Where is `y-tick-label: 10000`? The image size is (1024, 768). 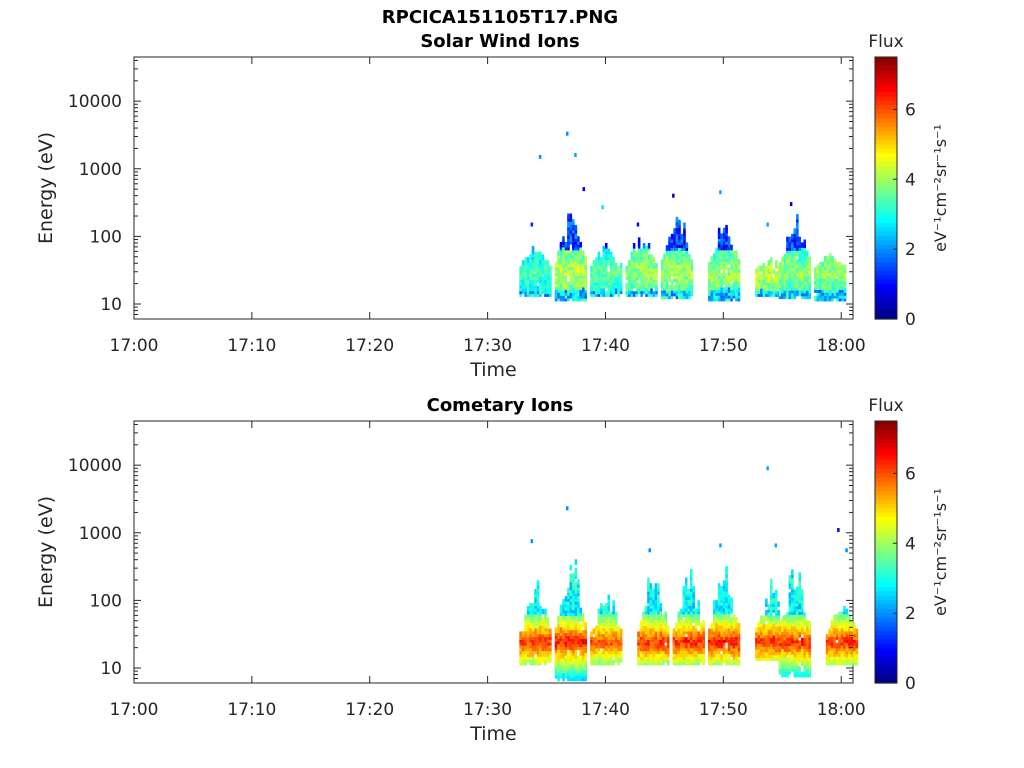 y-tick-label: 10000 is located at coordinates (95, 466).